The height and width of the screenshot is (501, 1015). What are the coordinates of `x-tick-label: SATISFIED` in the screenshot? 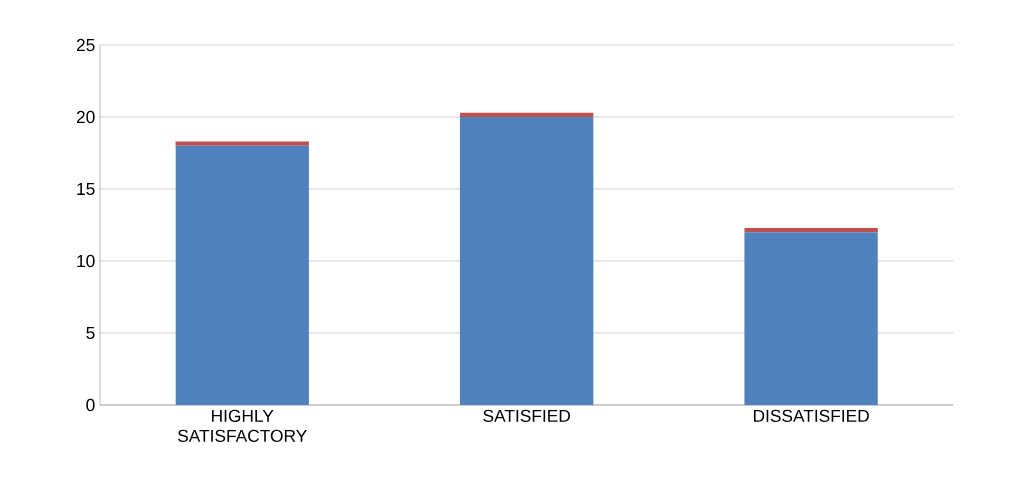 It's located at (526, 415).